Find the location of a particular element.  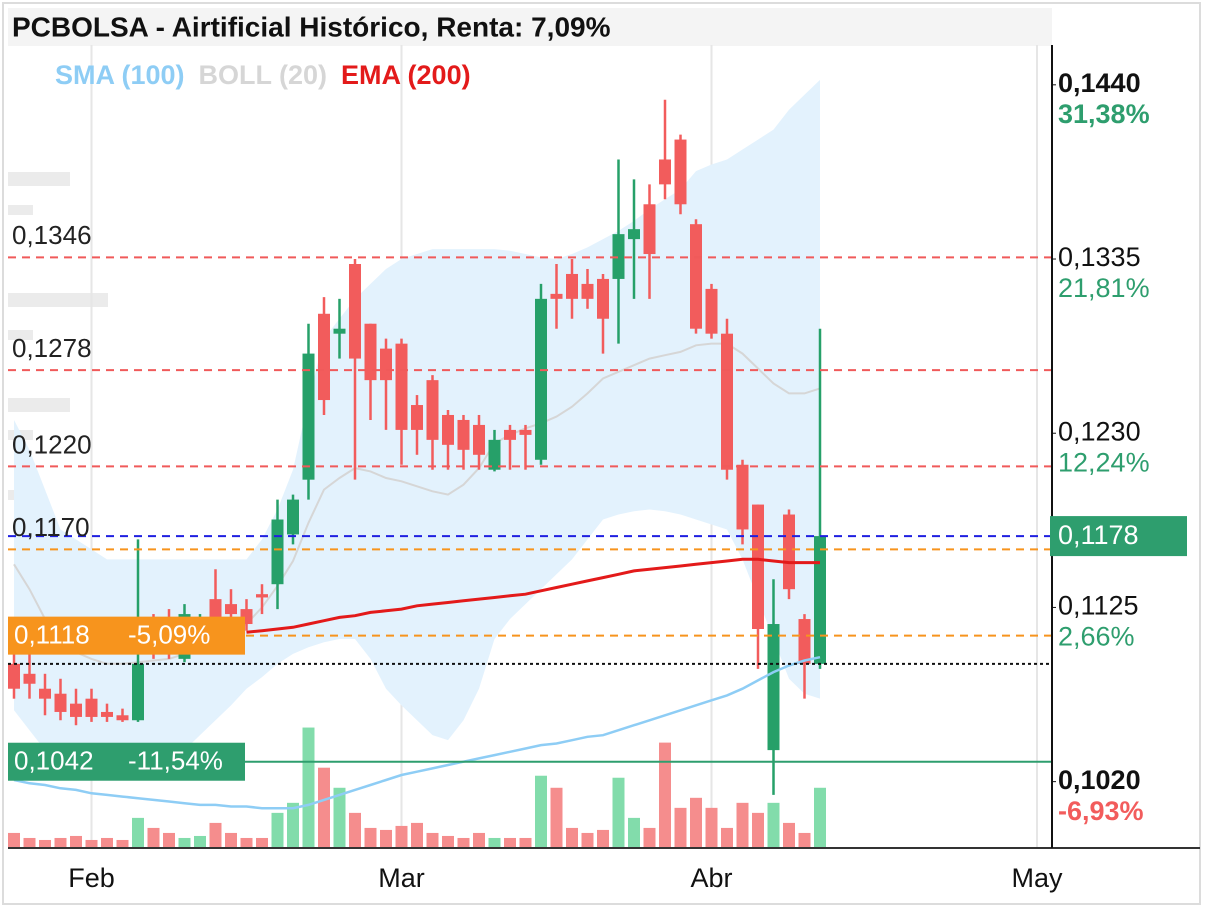

level-box is located at coordinates (126, 761).